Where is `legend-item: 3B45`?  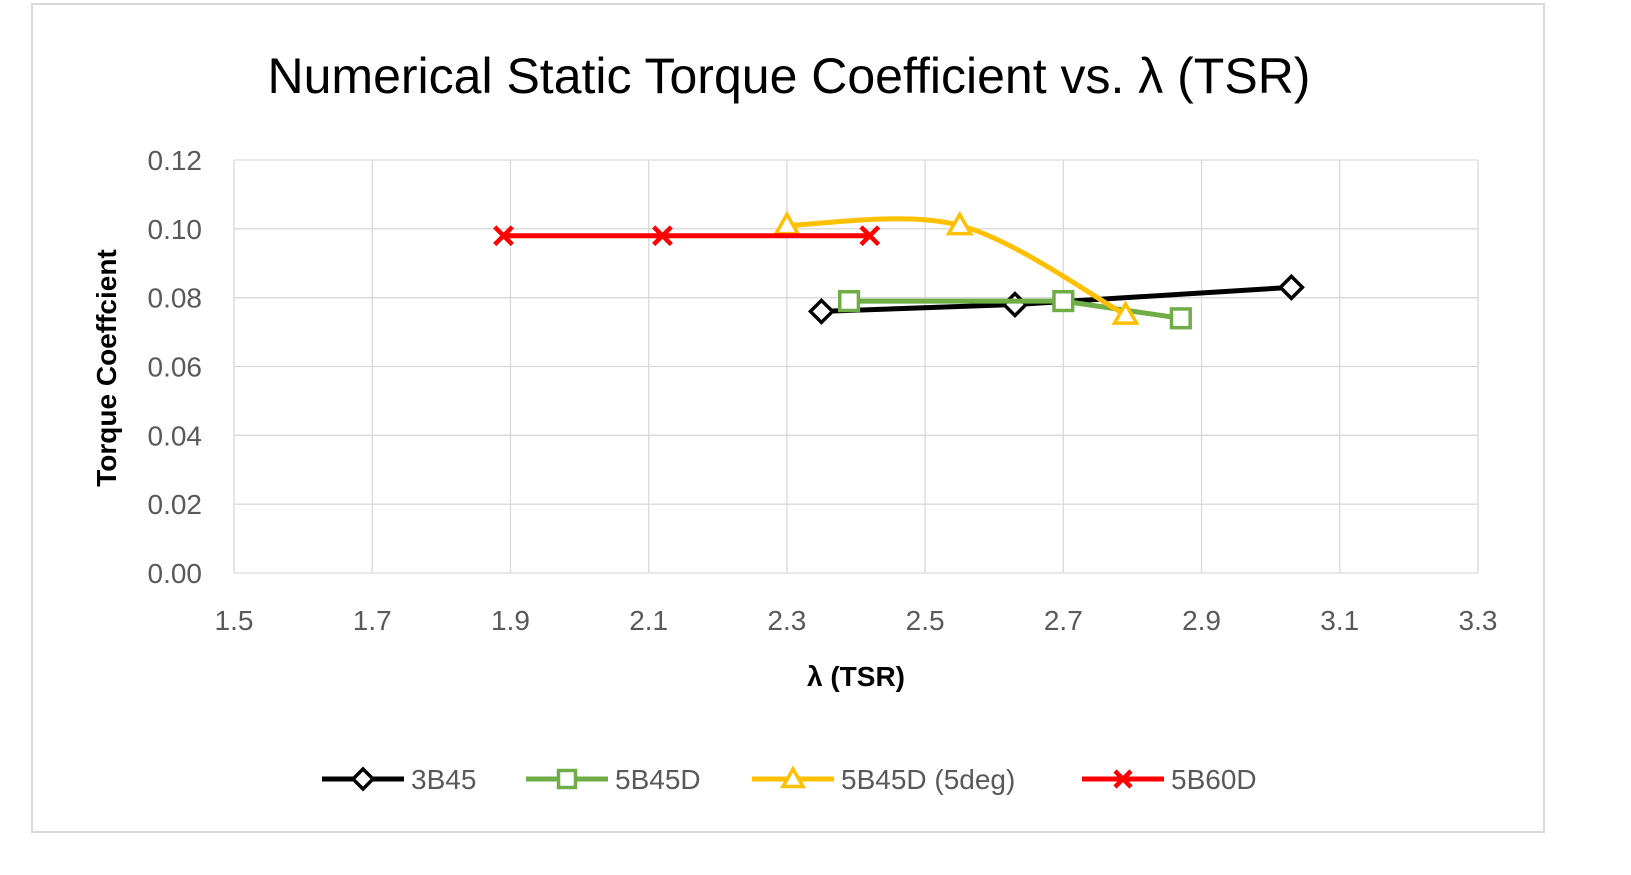 legend-item: 3B45 is located at coordinates (399, 779).